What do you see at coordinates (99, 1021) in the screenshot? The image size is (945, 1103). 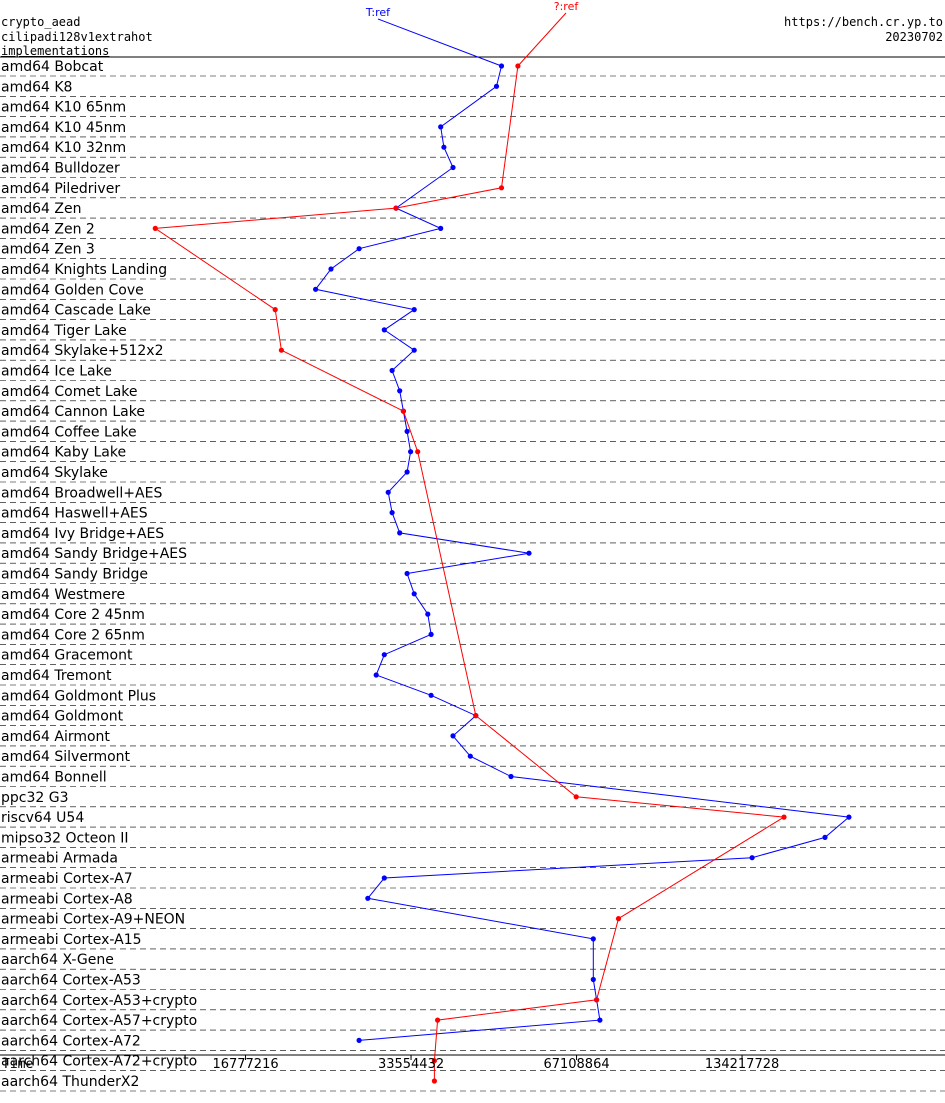 I see `row-label: aarch64 Cortex-A57+crypto` at bounding box center [99, 1021].